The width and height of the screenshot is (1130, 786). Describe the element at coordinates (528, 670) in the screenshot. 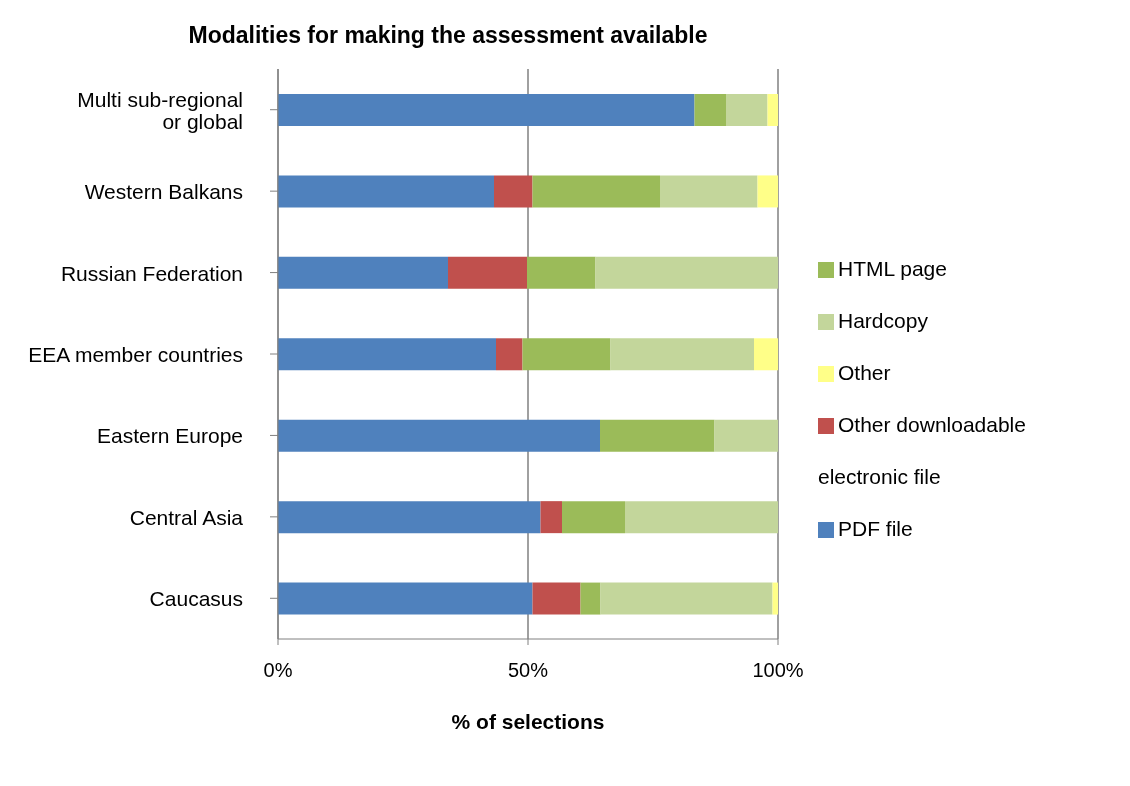

I see `x-tick-label: 50%` at that location.